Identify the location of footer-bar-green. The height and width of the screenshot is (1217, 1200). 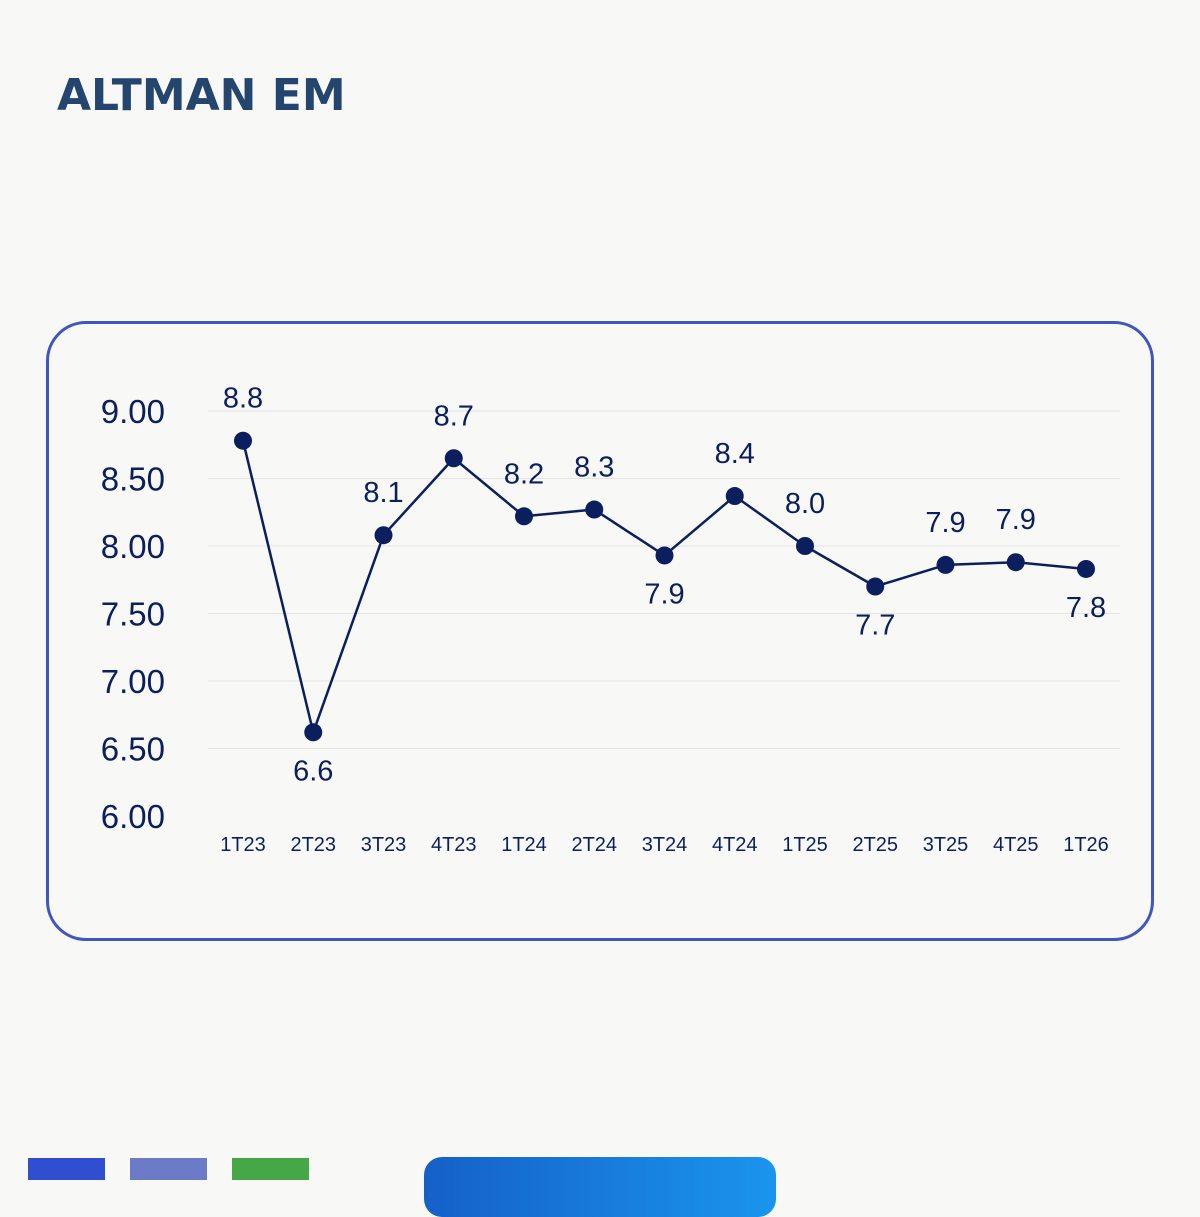
(270, 1169).